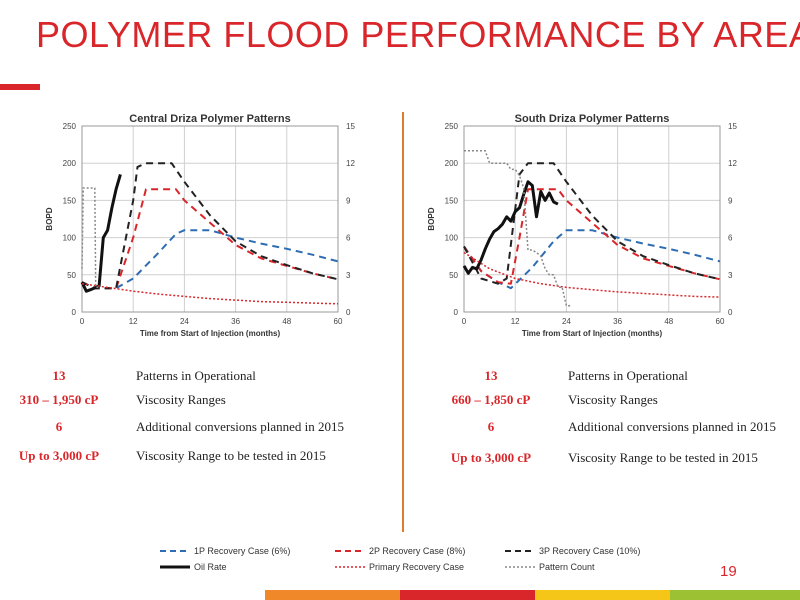 The height and width of the screenshot is (600, 800). Describe the element at coordinates (728, 571) in the screenshot. I see `page-number: 19` at that location.